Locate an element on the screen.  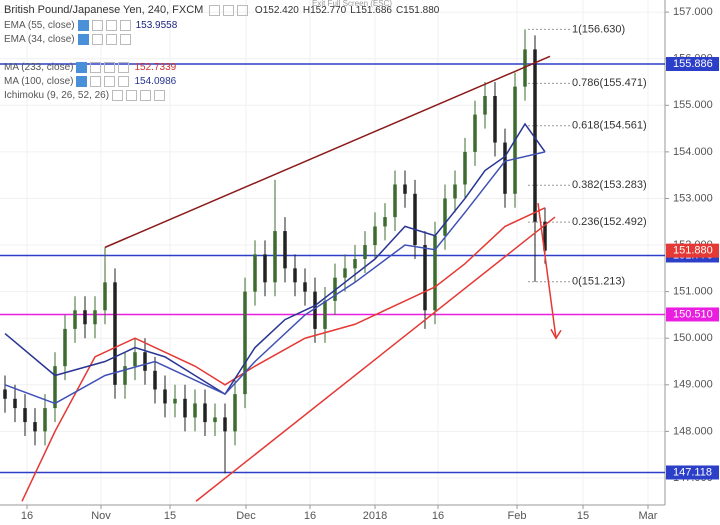
price-label: 147.118 is located at coordinates (692, 472).